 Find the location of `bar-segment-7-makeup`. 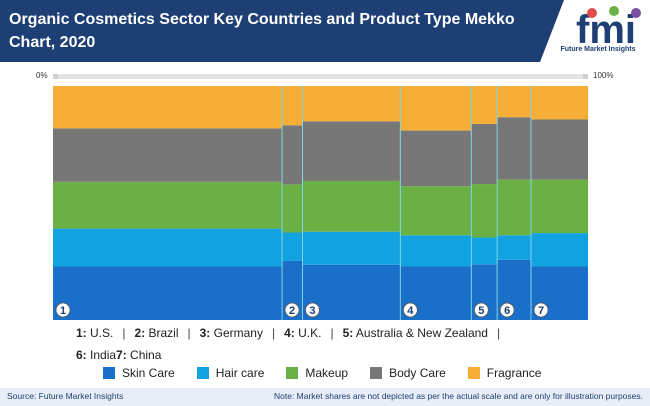

bar-segment-7-makeup is located at coordinates (559, 206).